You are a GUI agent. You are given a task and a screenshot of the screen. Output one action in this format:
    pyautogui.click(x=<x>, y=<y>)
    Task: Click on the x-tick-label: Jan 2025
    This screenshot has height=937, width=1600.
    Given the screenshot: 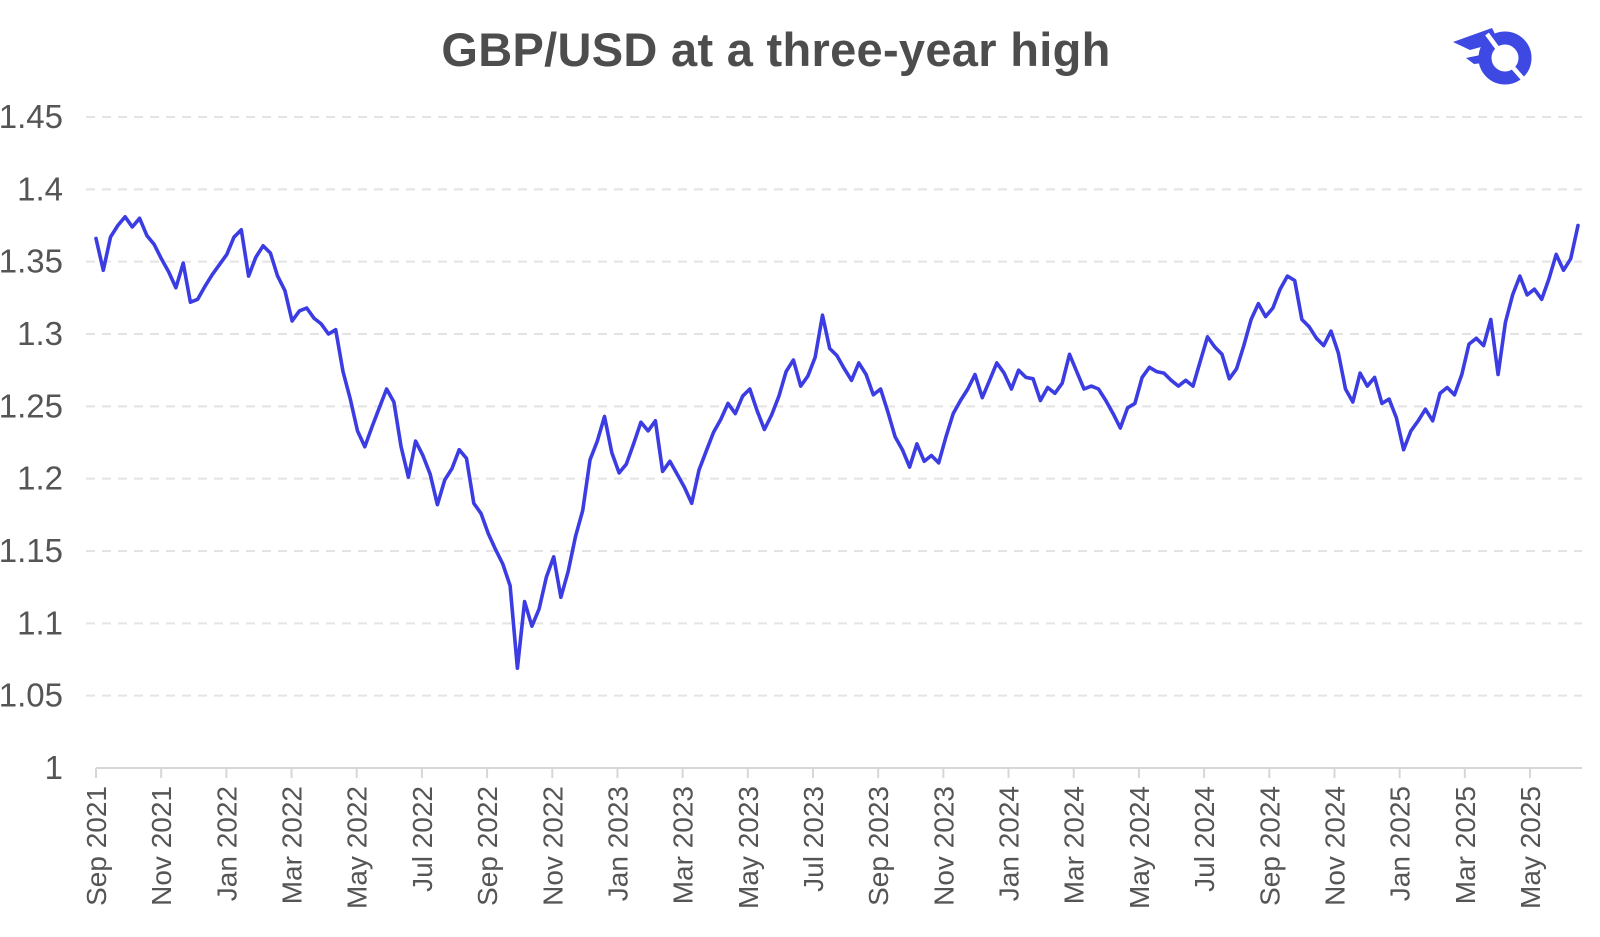 What is the action you would take?
    pyautogui.click(x=1400, y=843)
    